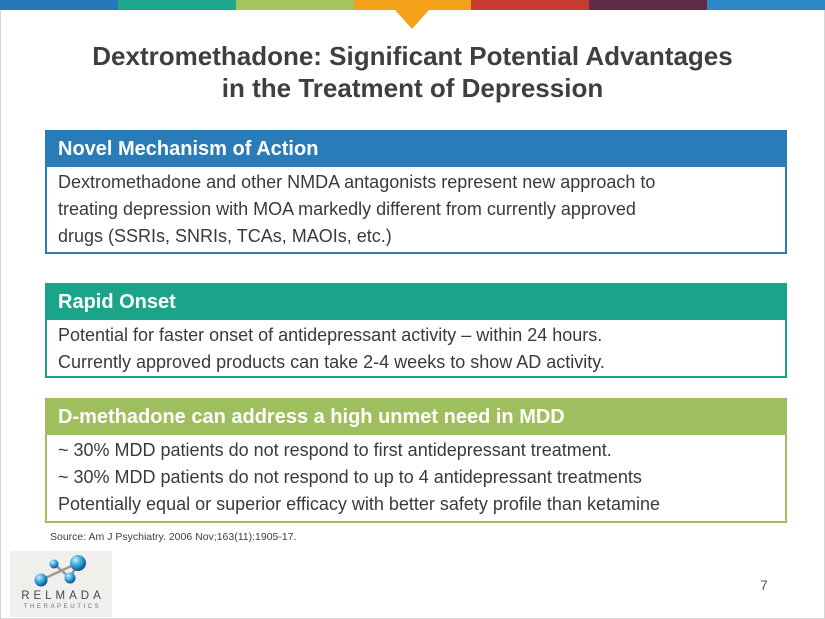 The height and width of the screenshot is (619, 825). What do you see at coordinates (62, 607) in the screenshot?
I see `logo-company-subtitle: THERAPEUTICS` at bounding box center [62, 607].